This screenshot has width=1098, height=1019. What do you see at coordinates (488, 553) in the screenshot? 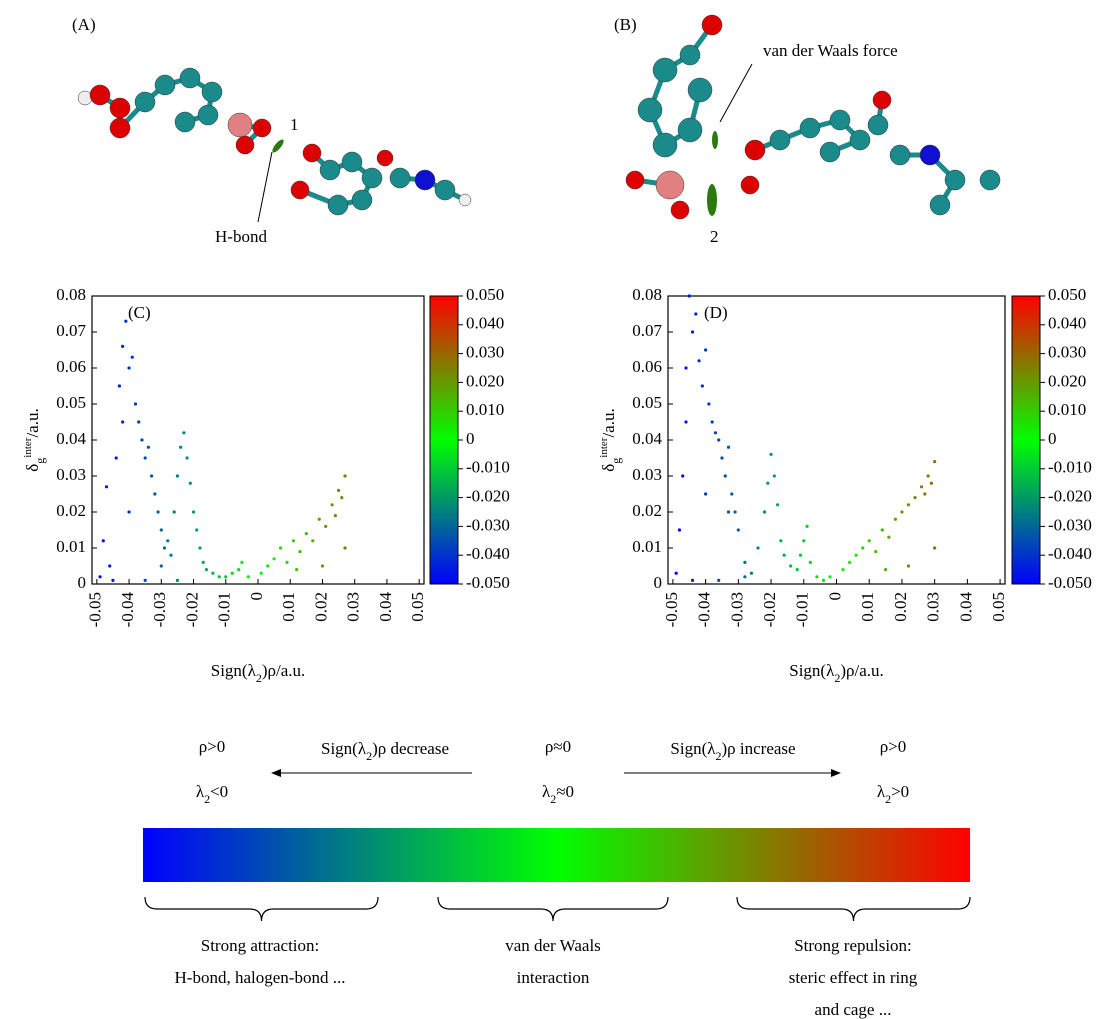
I see `colorbar-tick-label: -0.040` at bounding box center [488, 553].